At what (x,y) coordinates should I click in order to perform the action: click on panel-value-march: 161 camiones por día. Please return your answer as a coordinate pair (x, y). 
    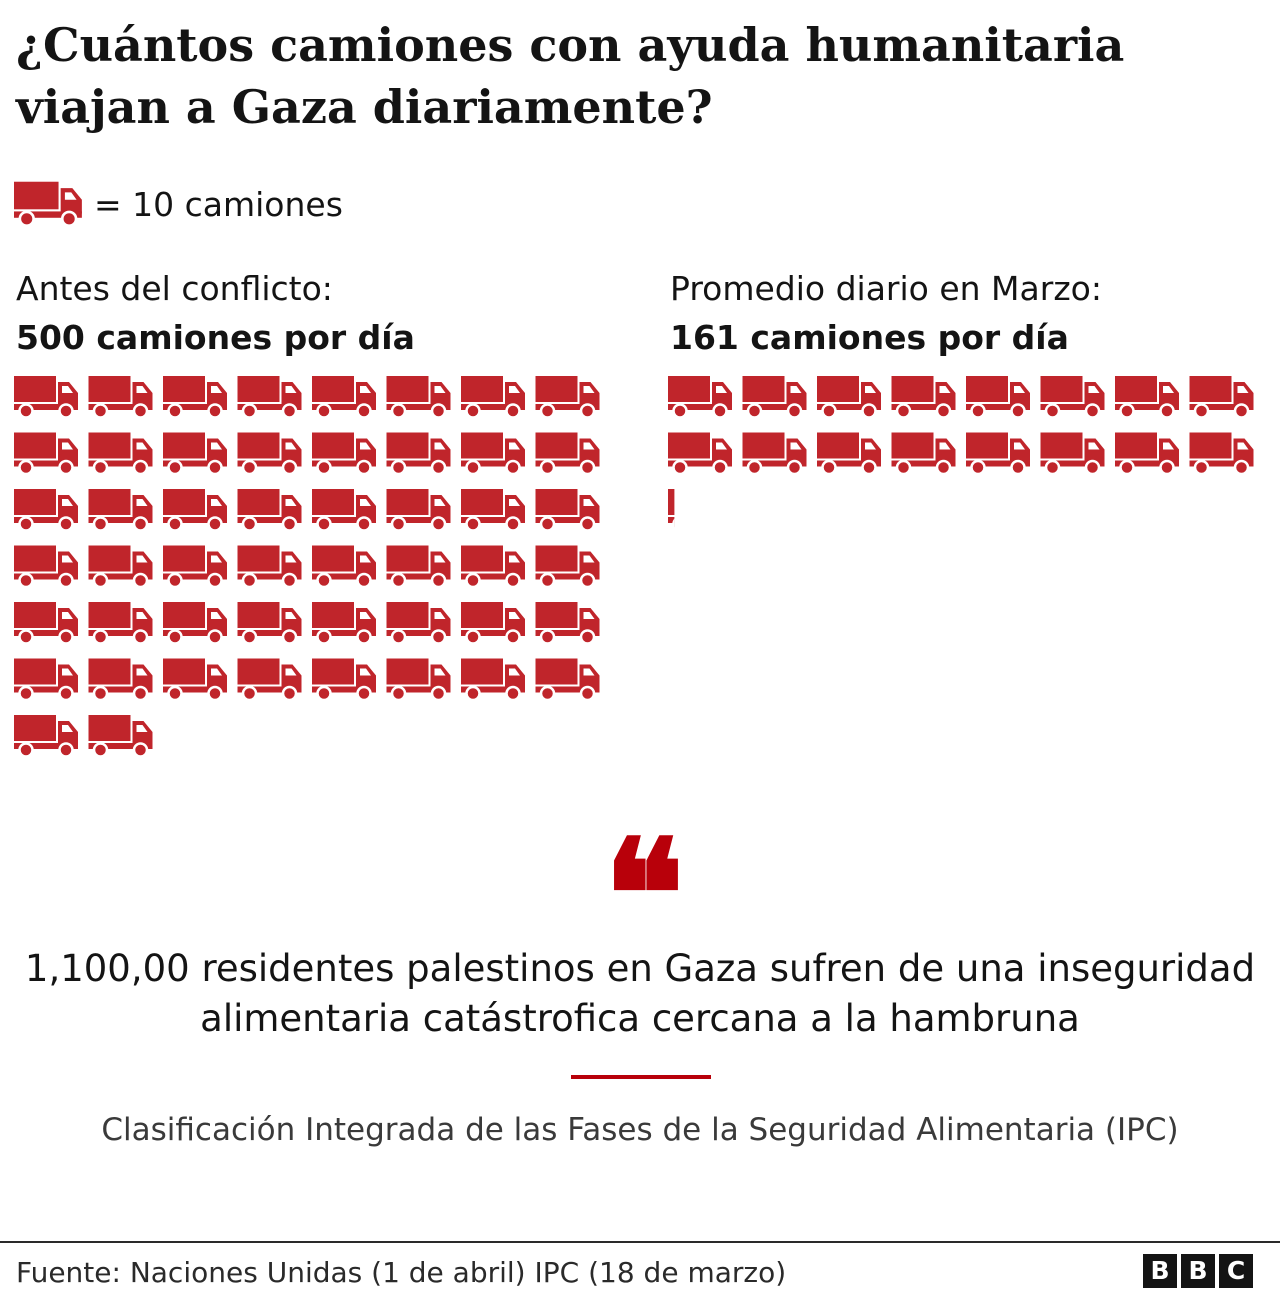
    Looking at the image, I should click on (869, 337).